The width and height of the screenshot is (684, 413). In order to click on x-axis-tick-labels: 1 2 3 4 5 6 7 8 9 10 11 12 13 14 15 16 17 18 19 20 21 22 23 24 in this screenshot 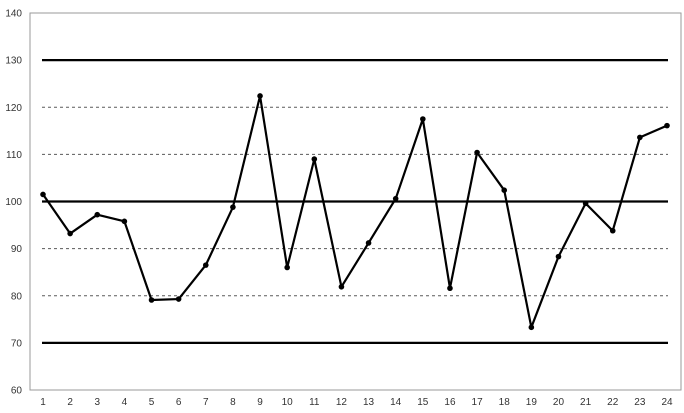, I will do `click(356, 402)`.